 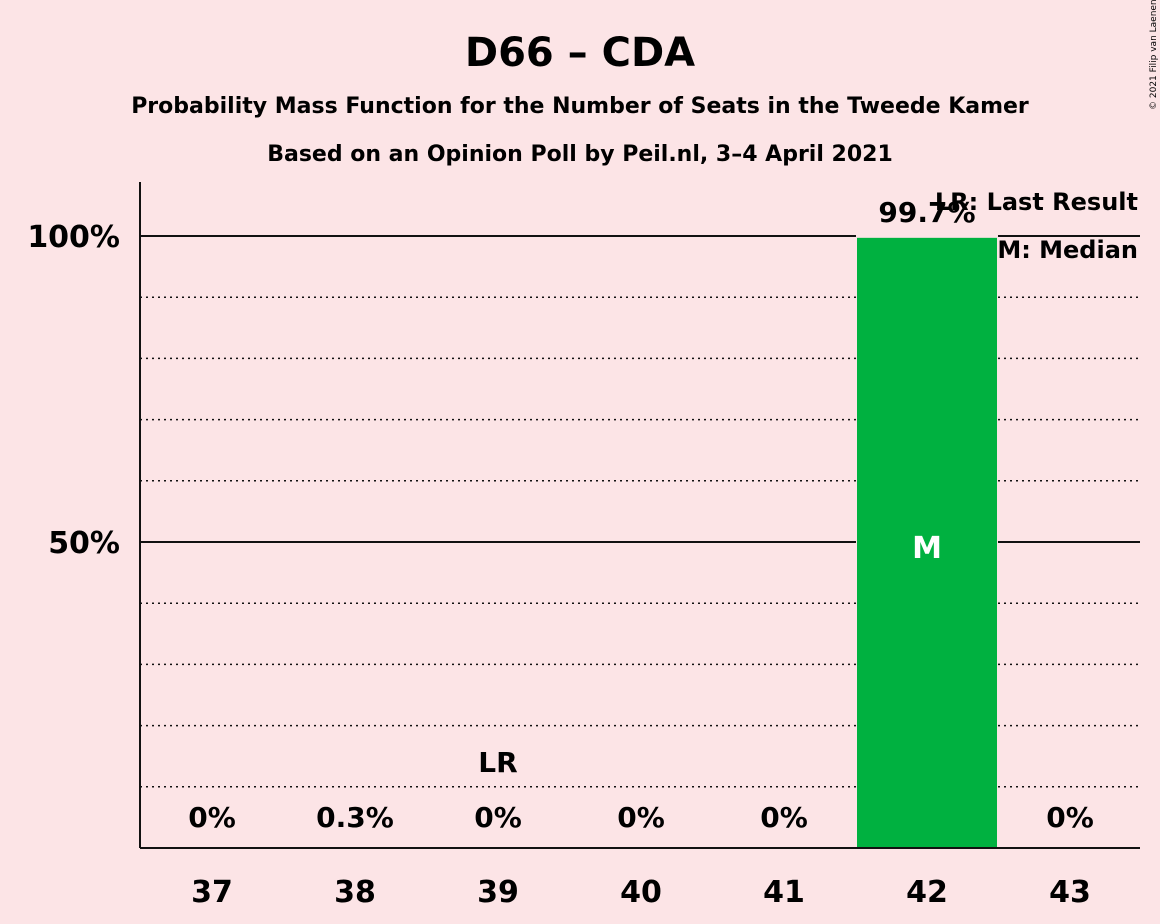 I want to click on chart-title: D66 – CDA, so click(x=580, y=53).